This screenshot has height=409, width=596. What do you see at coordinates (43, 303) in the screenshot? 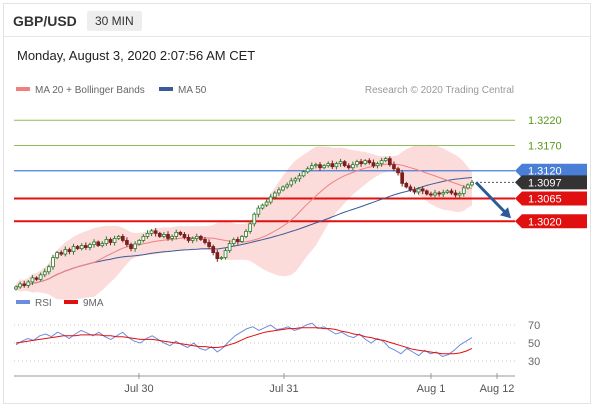
I see `rsi-legend-label: RSI` at bounding box center [43, 303].